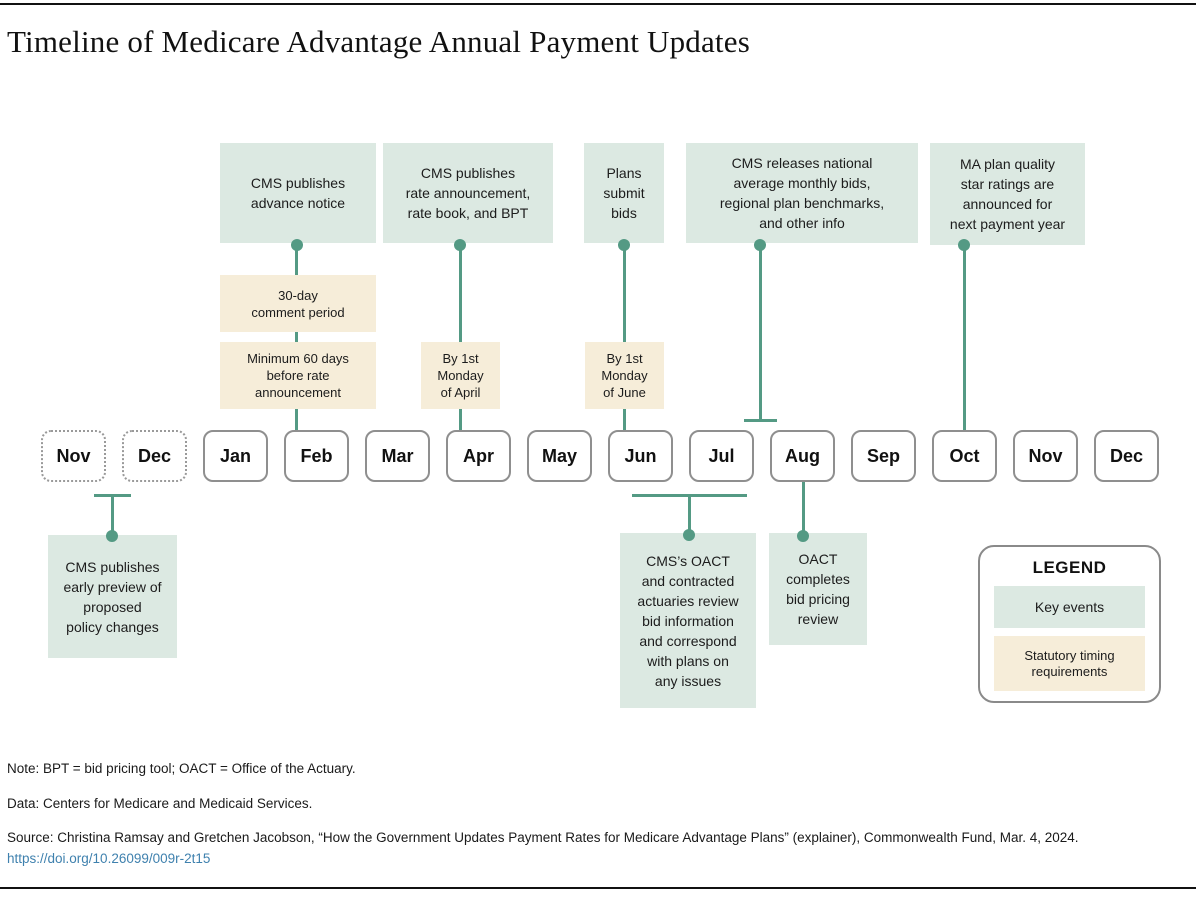 Image resolution: width=1196 pixels, height=900 pixels. Describe the element at coordinates (1069, 663) in the screenshot. I see `legend-statutory-swatch: Statutory timing requirements` at that location.